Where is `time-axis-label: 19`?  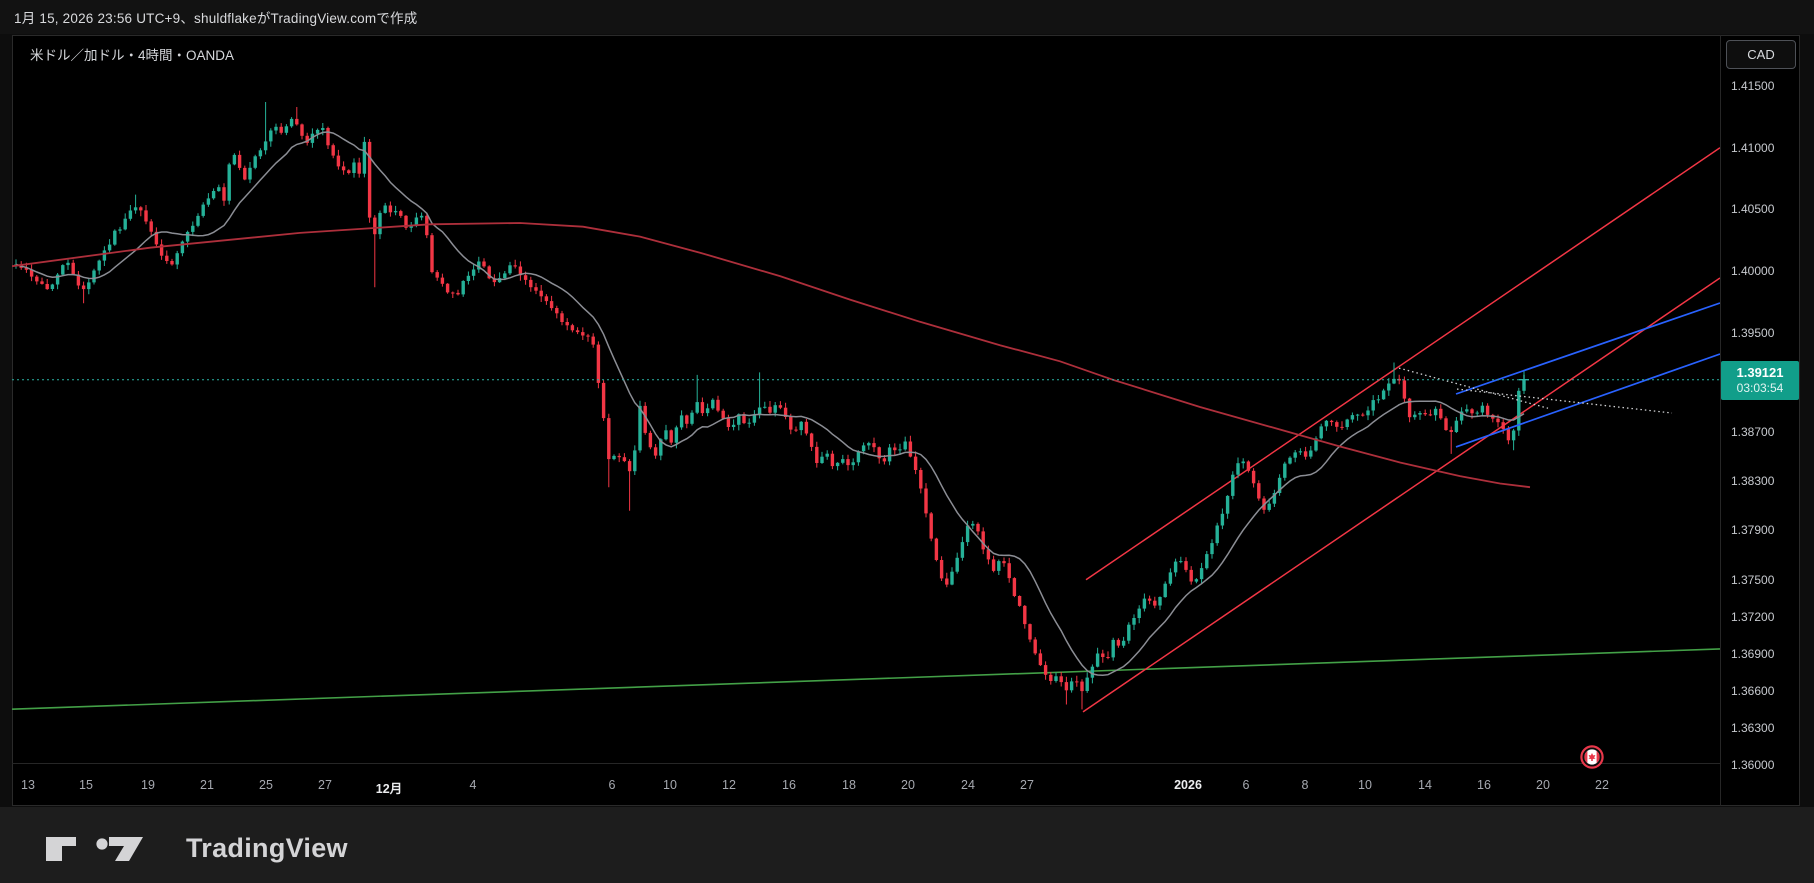 time-axis-label: 19 is located at coordinates (148, 785).